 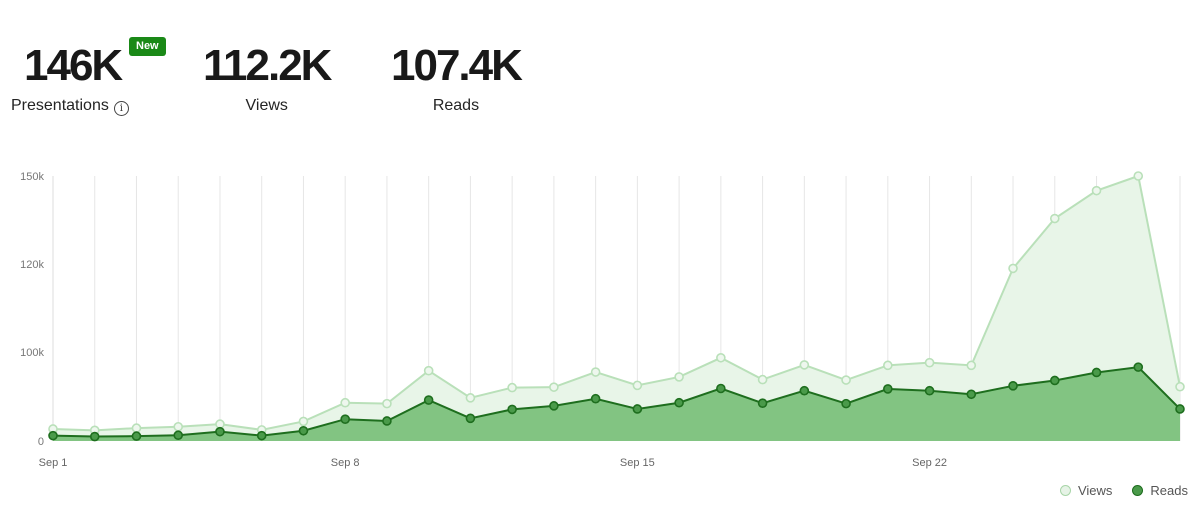 I want to click on y-tick-label: 100k, so click(x=32, y=353).